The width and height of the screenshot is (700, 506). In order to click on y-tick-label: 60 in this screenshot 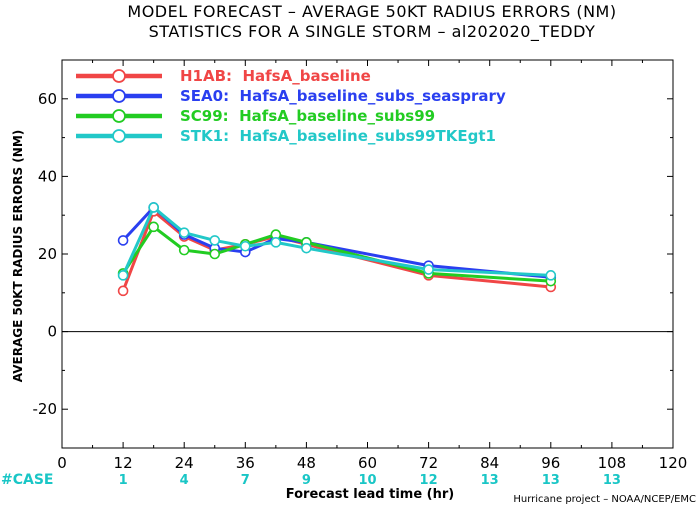, I will do `click(47, 99)`.